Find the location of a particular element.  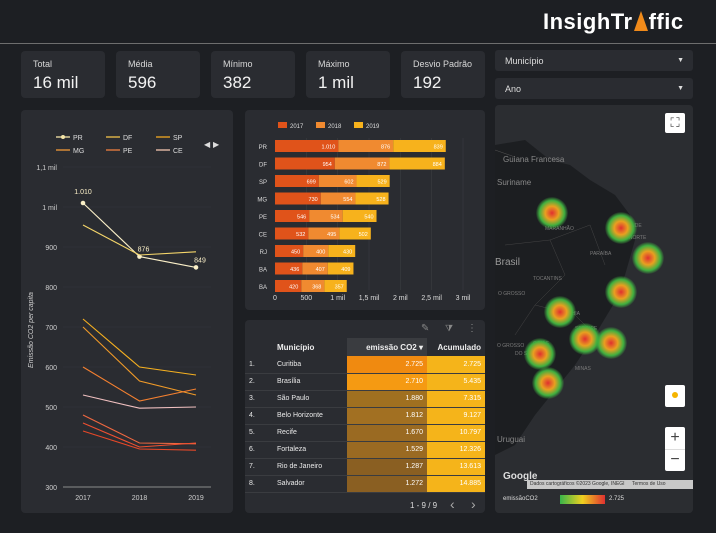

map-label-brasil: Brasil is located at coordinates (508, 262).